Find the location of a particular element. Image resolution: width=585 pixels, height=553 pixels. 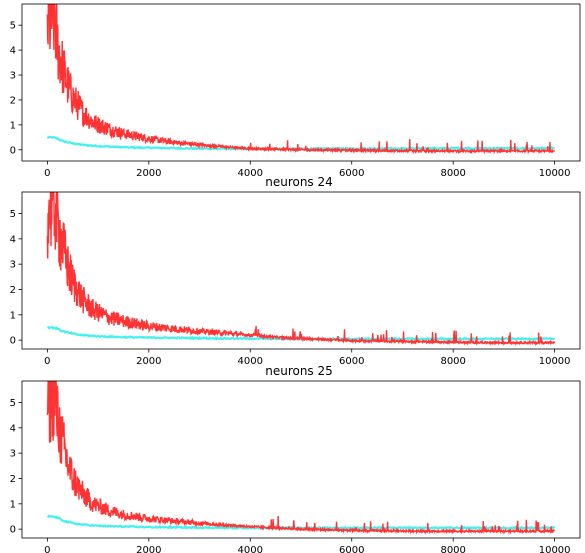

subplot-1-xtick-label: 10000 is located at coordinates (555, 173).